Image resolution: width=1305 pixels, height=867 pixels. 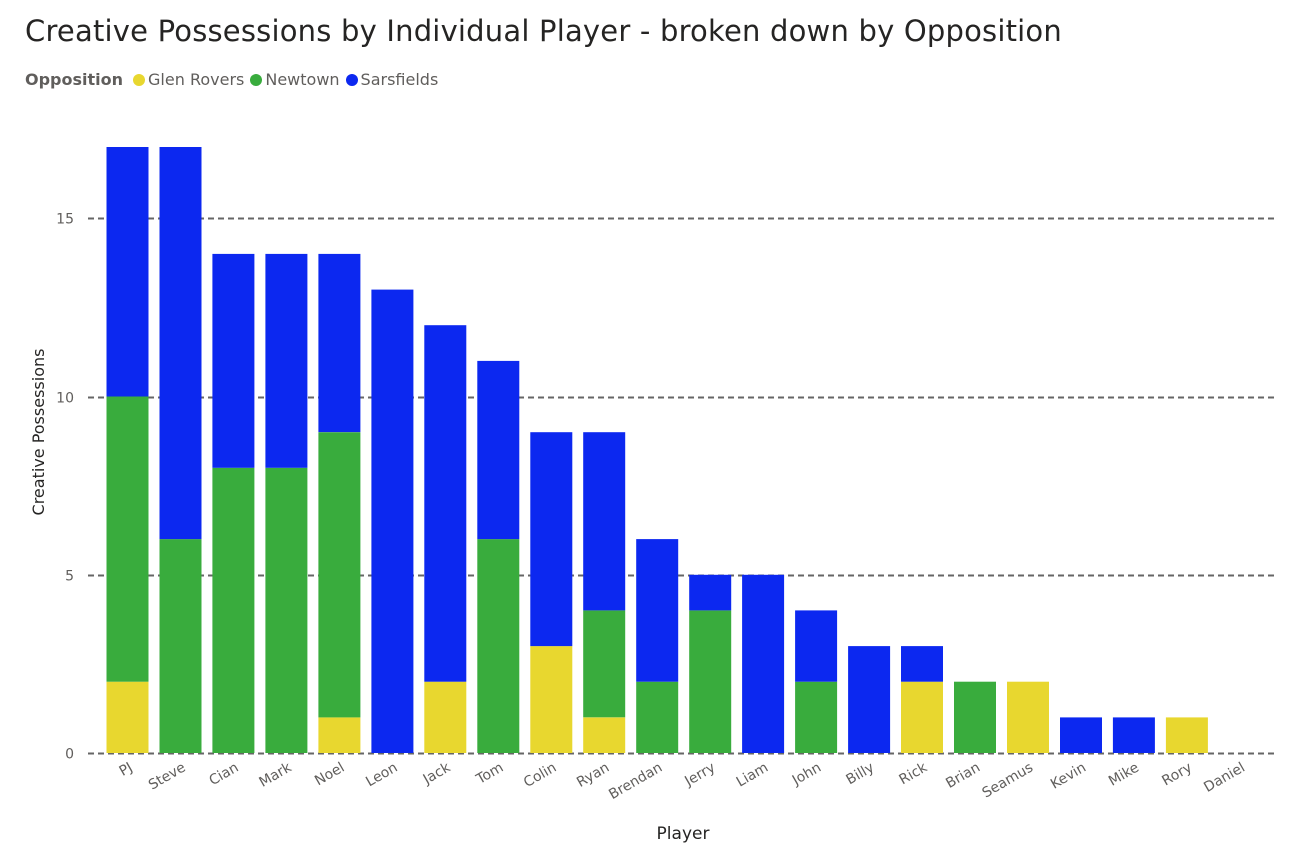 I want to click on x-tick-label-brendan: Brendan, so click(x=635, y=781).